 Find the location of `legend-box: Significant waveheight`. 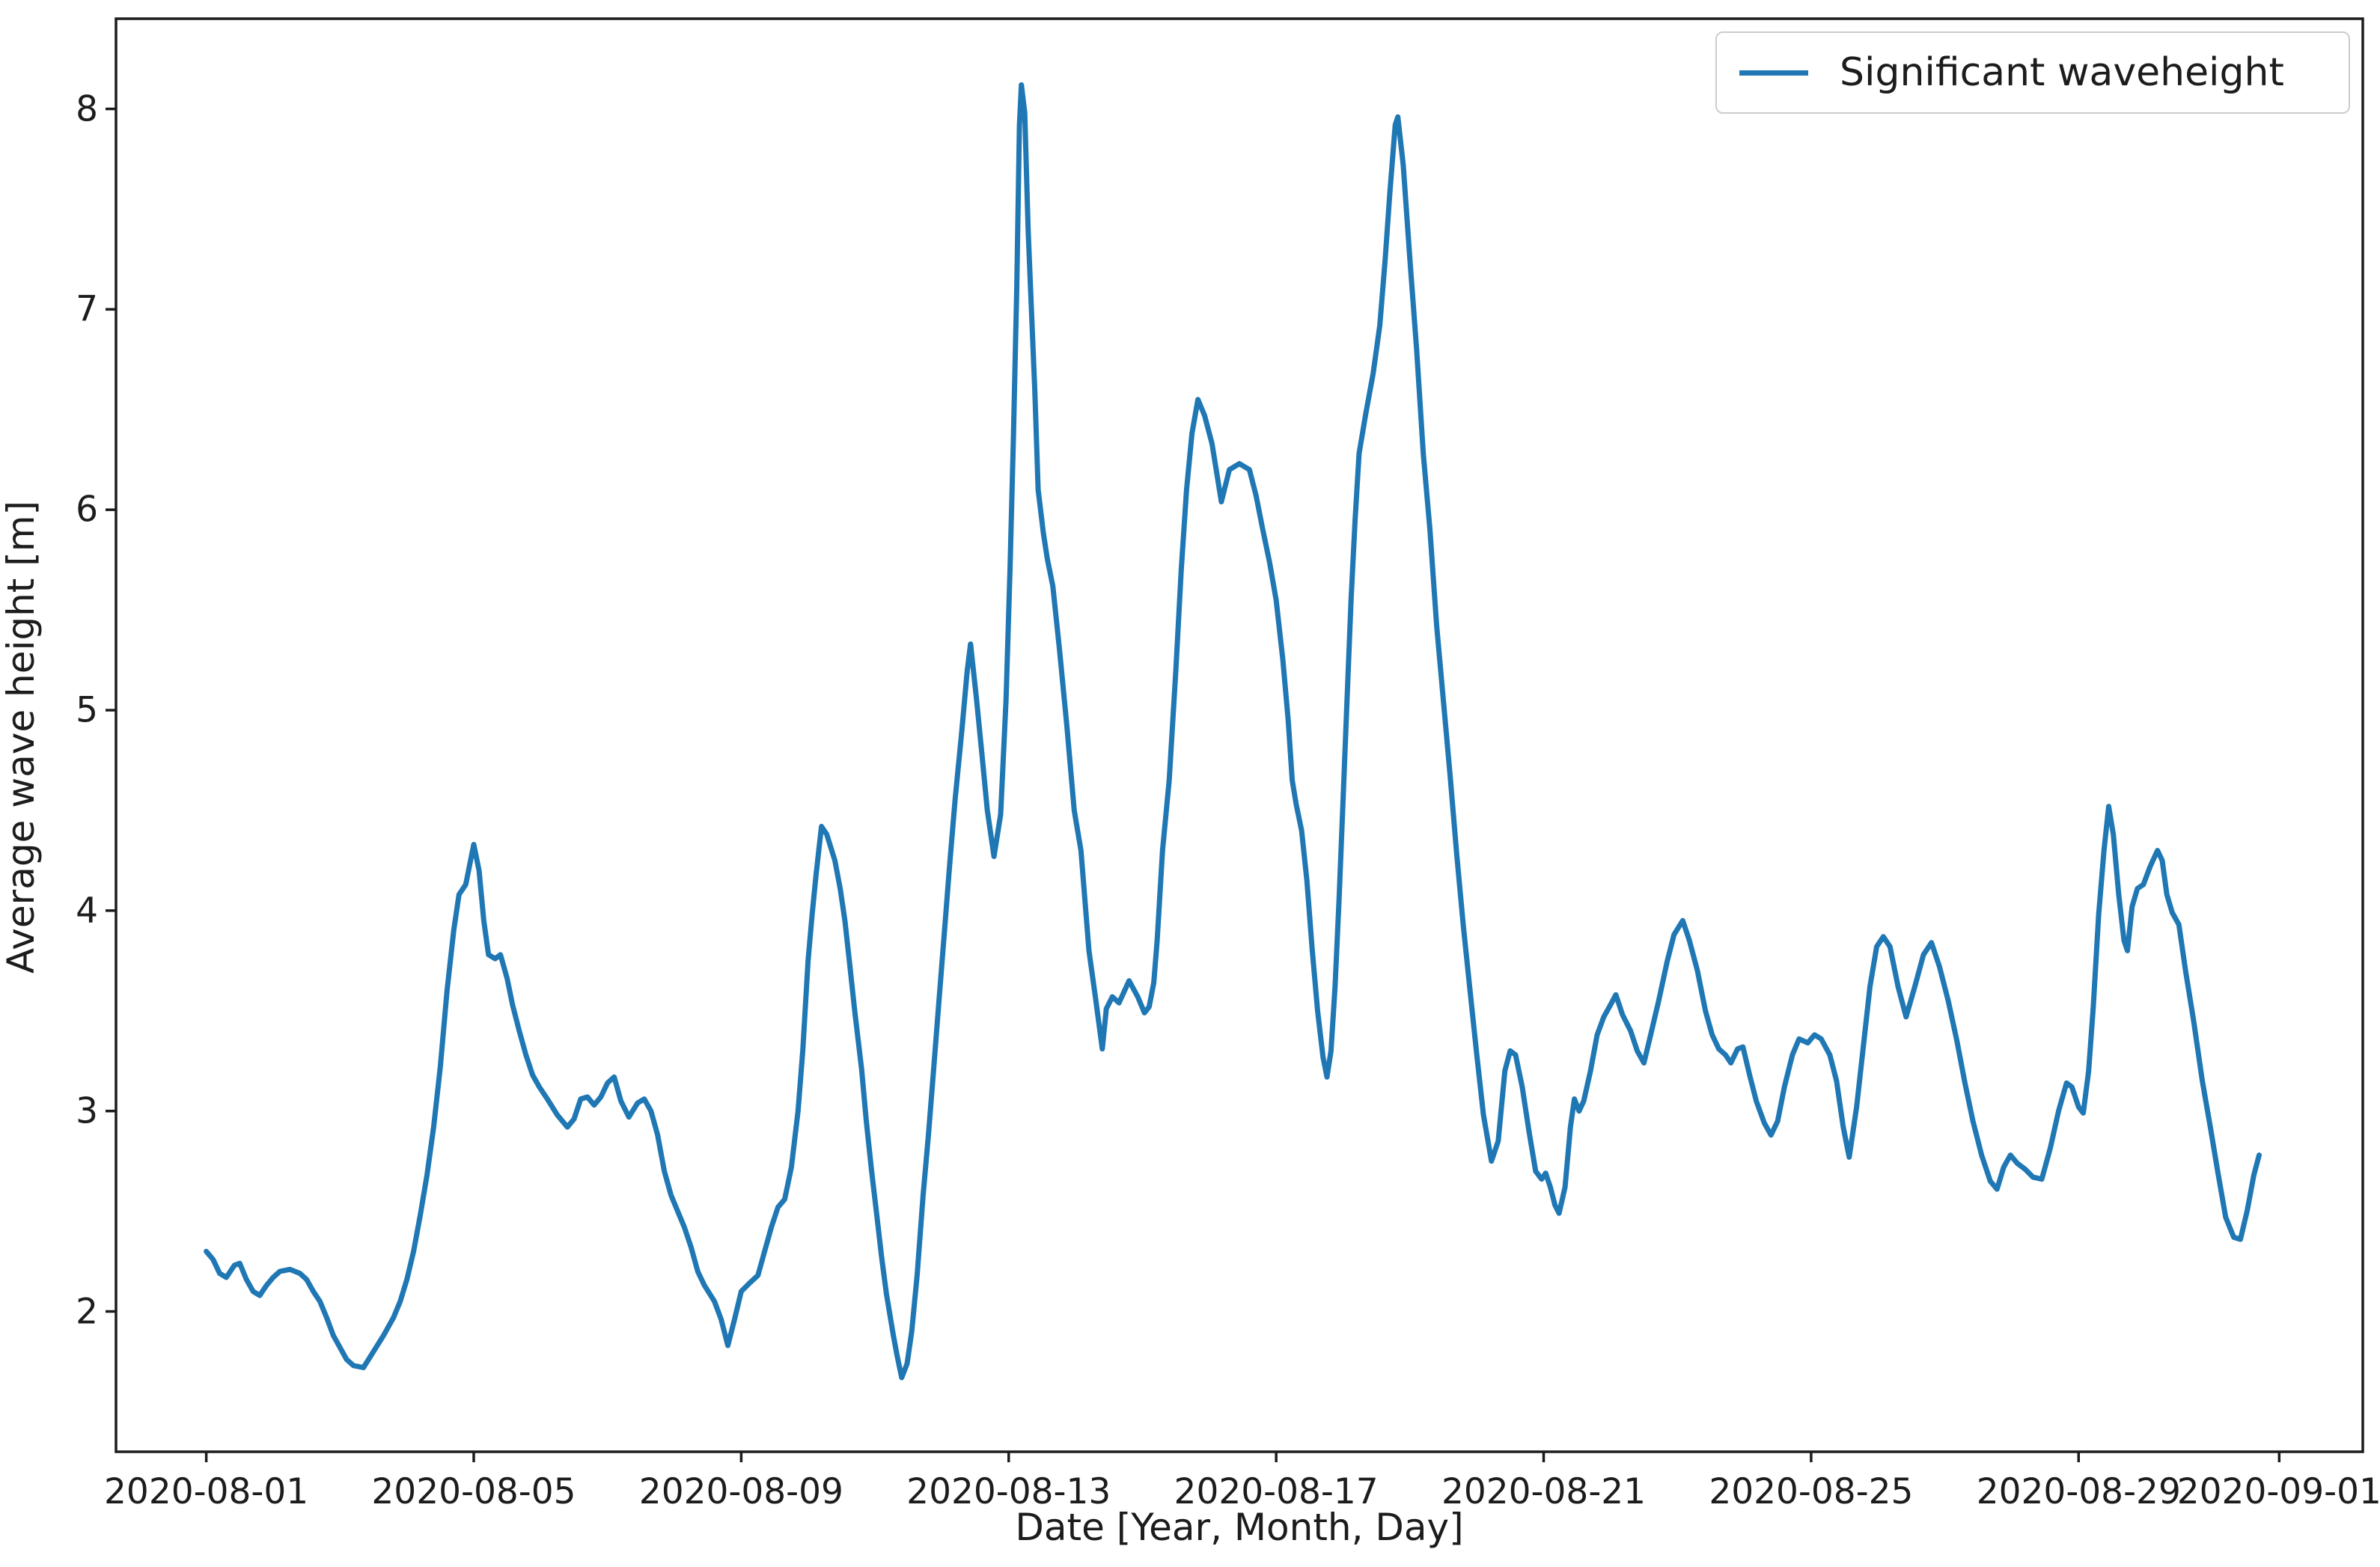

legend-box: Significant waveheight is located at coordinates (2032, 72).